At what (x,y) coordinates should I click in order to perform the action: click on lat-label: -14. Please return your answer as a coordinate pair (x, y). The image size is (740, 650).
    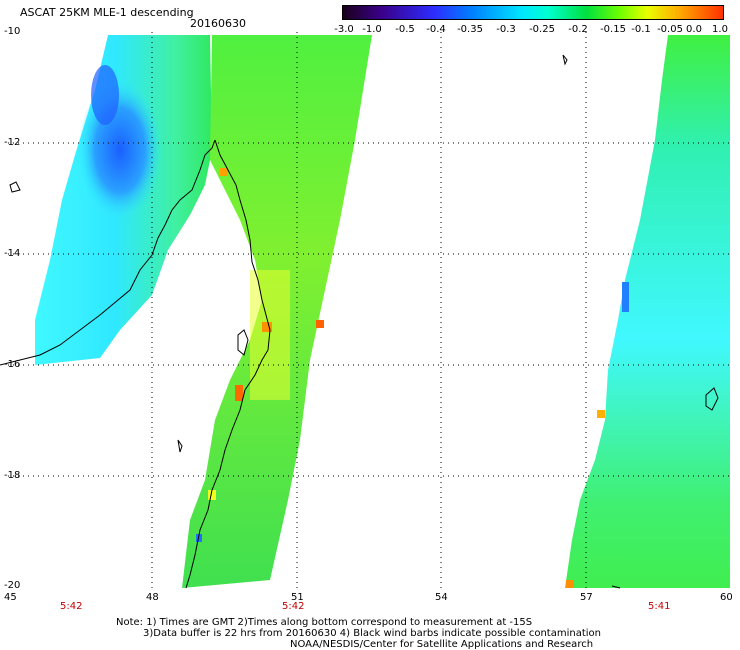
    Looking at the image, I should click on (12, 253).